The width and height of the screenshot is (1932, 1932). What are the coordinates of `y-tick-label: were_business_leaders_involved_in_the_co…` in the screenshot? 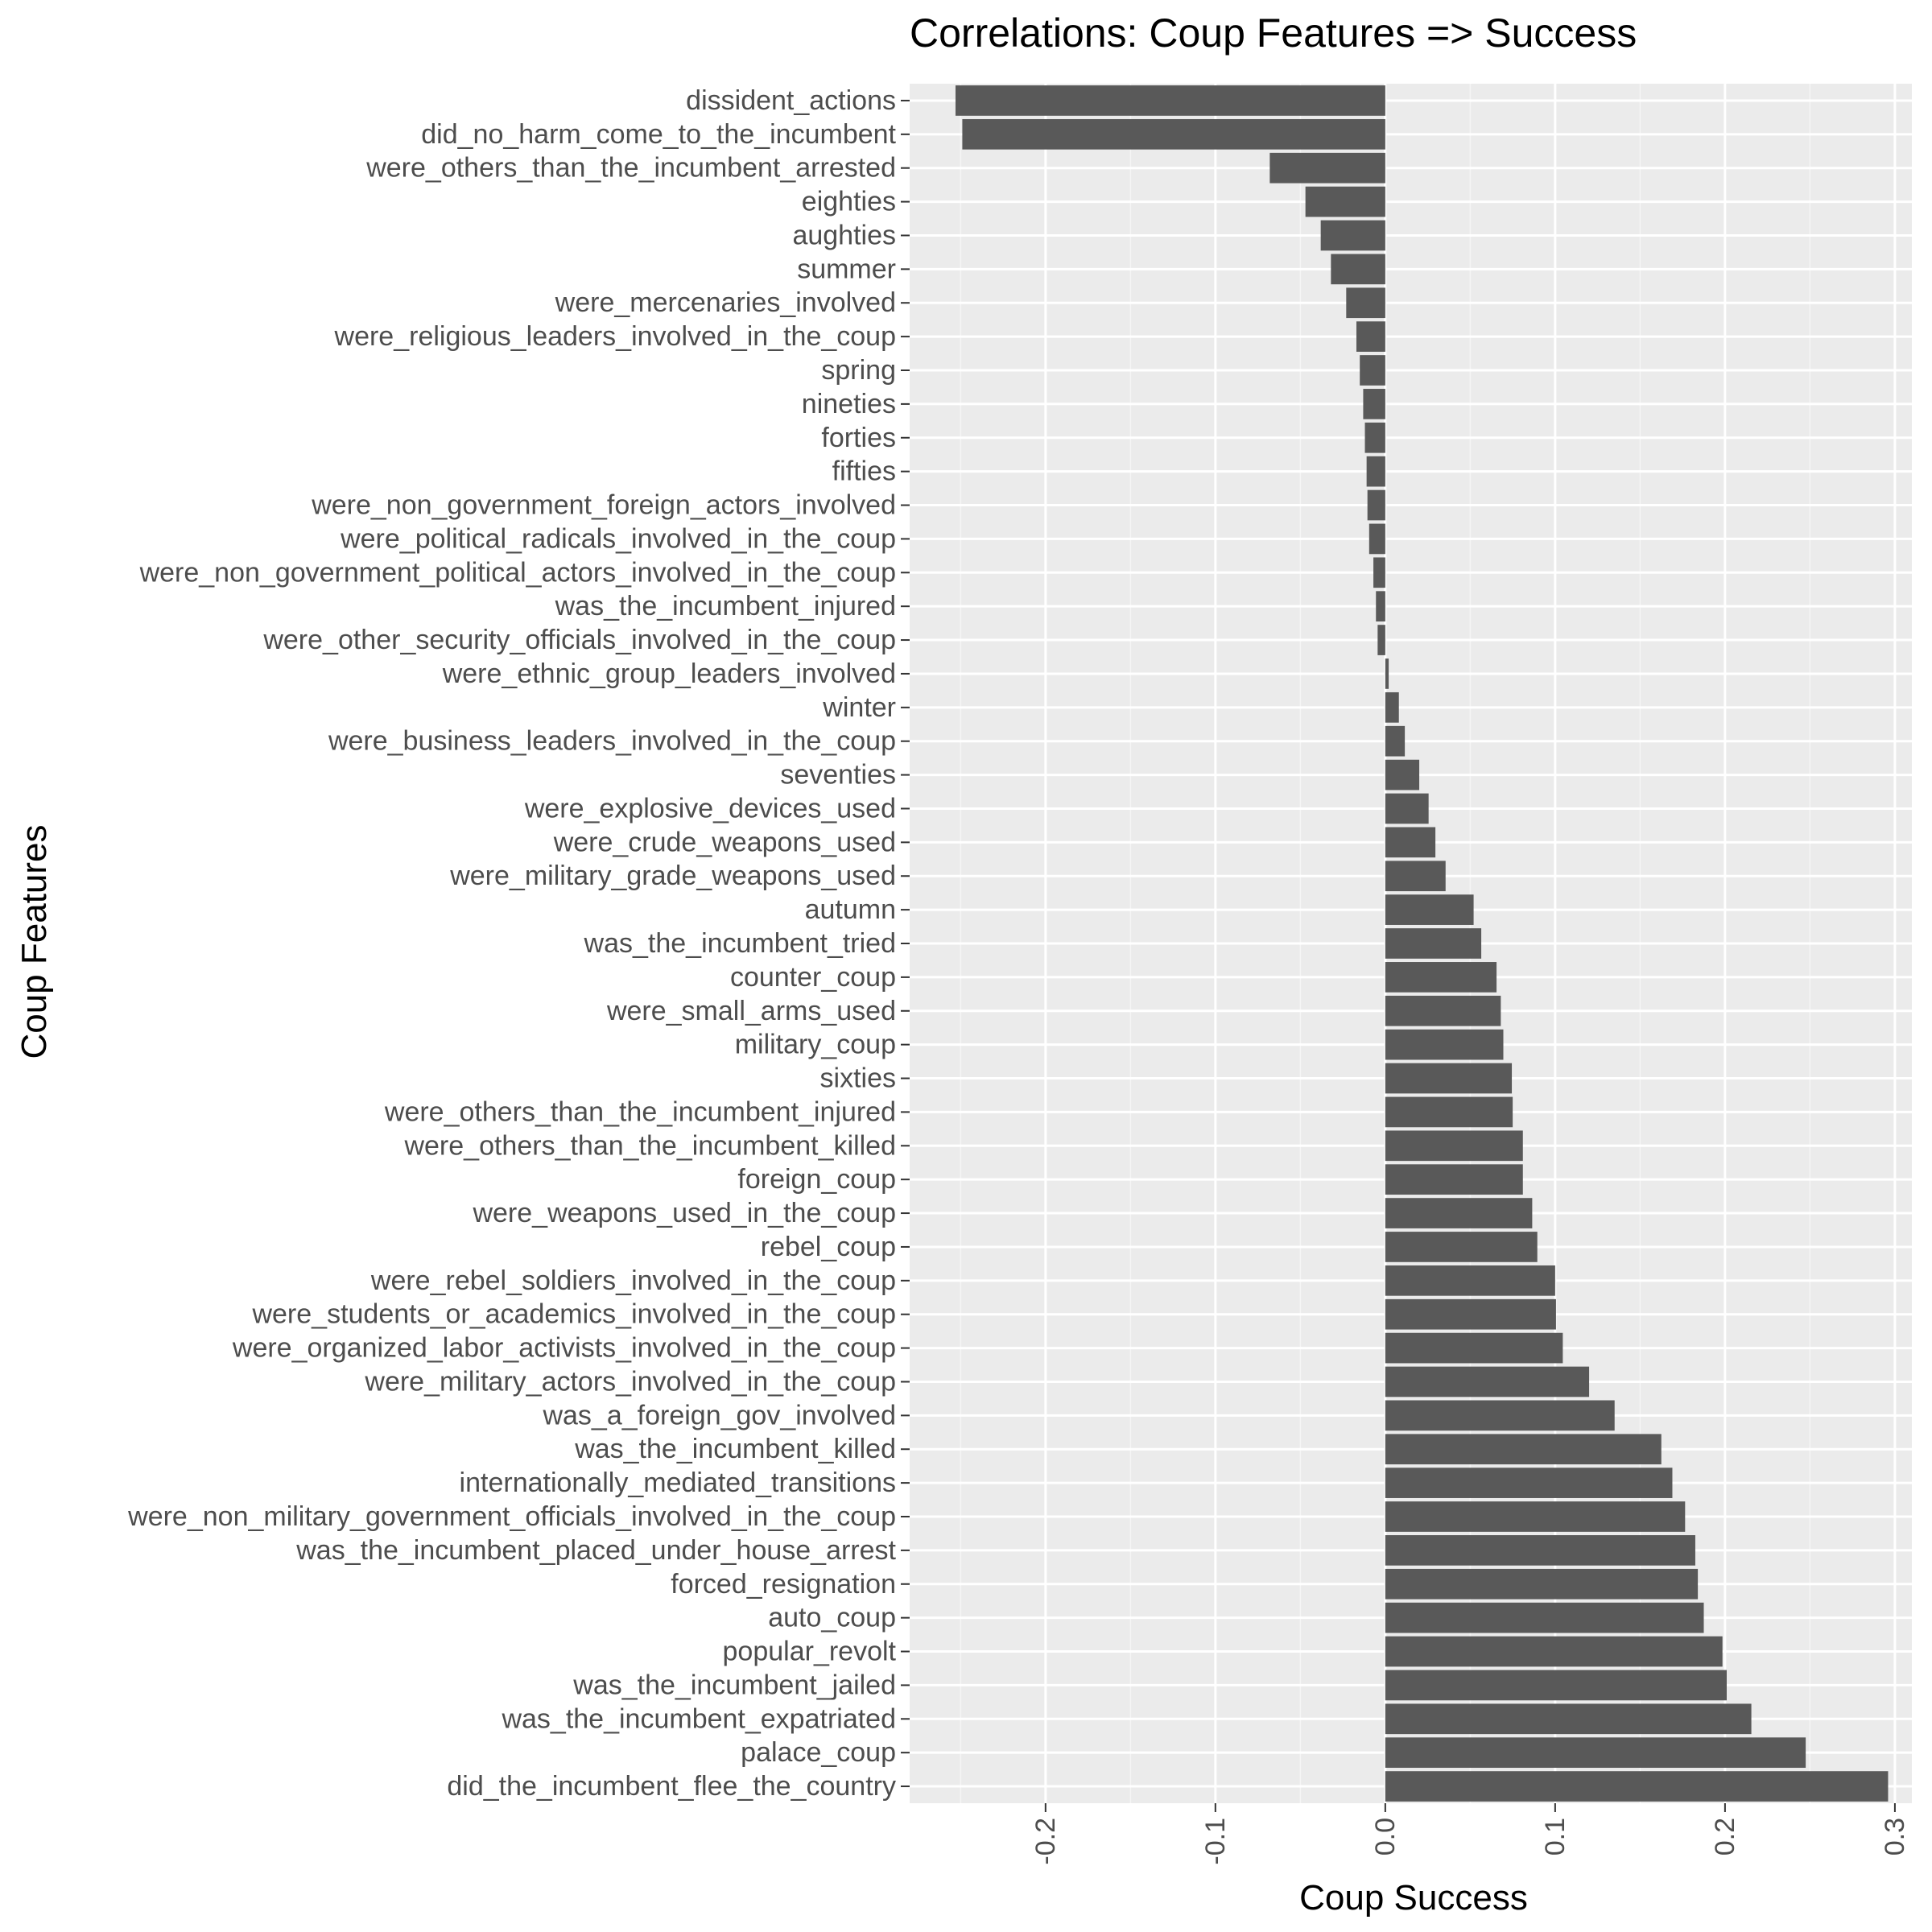 It's located at (612, 741).